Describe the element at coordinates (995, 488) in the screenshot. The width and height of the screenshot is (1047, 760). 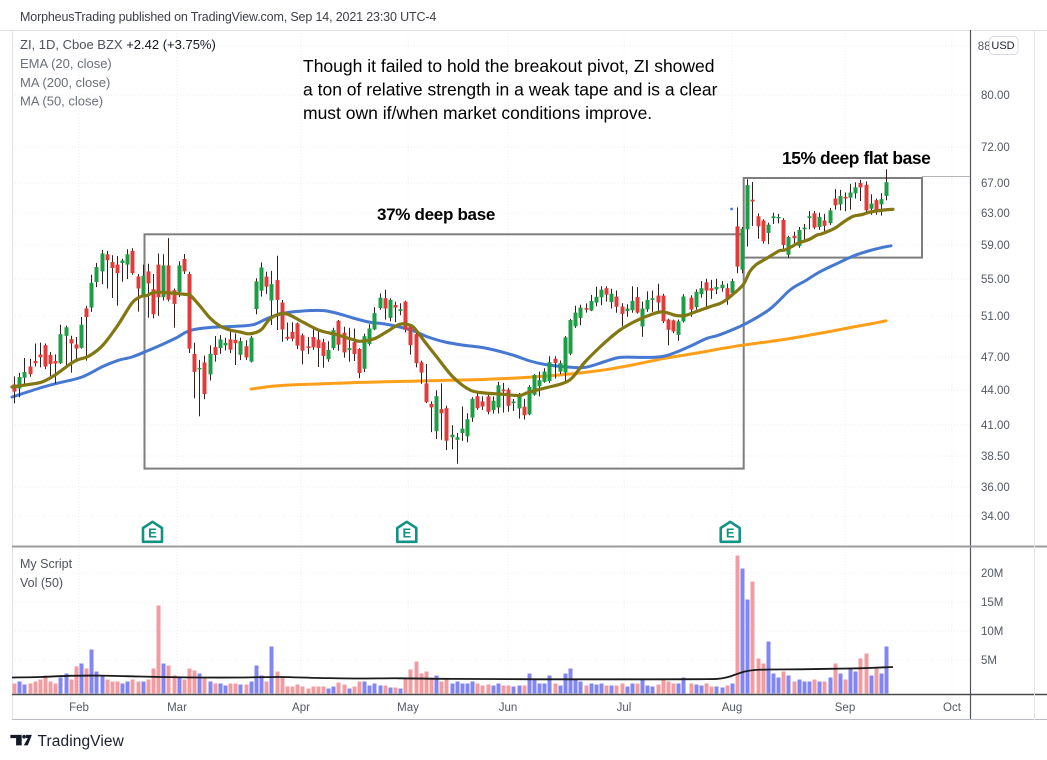
I see `svg-text: 36.00` at that location.